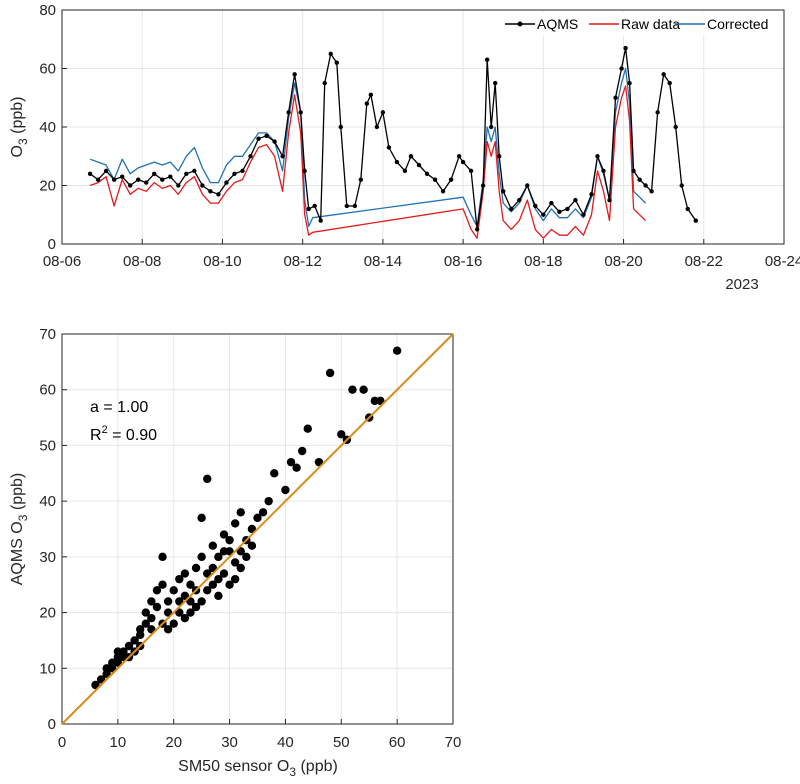  What do you see at coordinates (52, 244) in the screenshot?
I see `ts-y-tick-label: 0` at bounding box center [52, 244].